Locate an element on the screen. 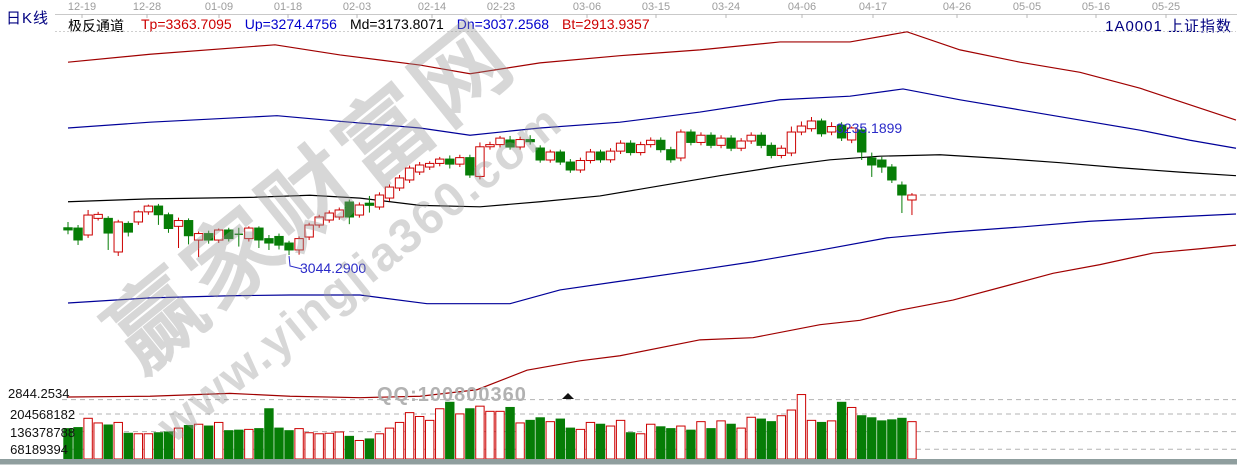 This screenshot has width=1237, height=466. volume-axis-label: 136378788 is located at coordinates (43, 432).